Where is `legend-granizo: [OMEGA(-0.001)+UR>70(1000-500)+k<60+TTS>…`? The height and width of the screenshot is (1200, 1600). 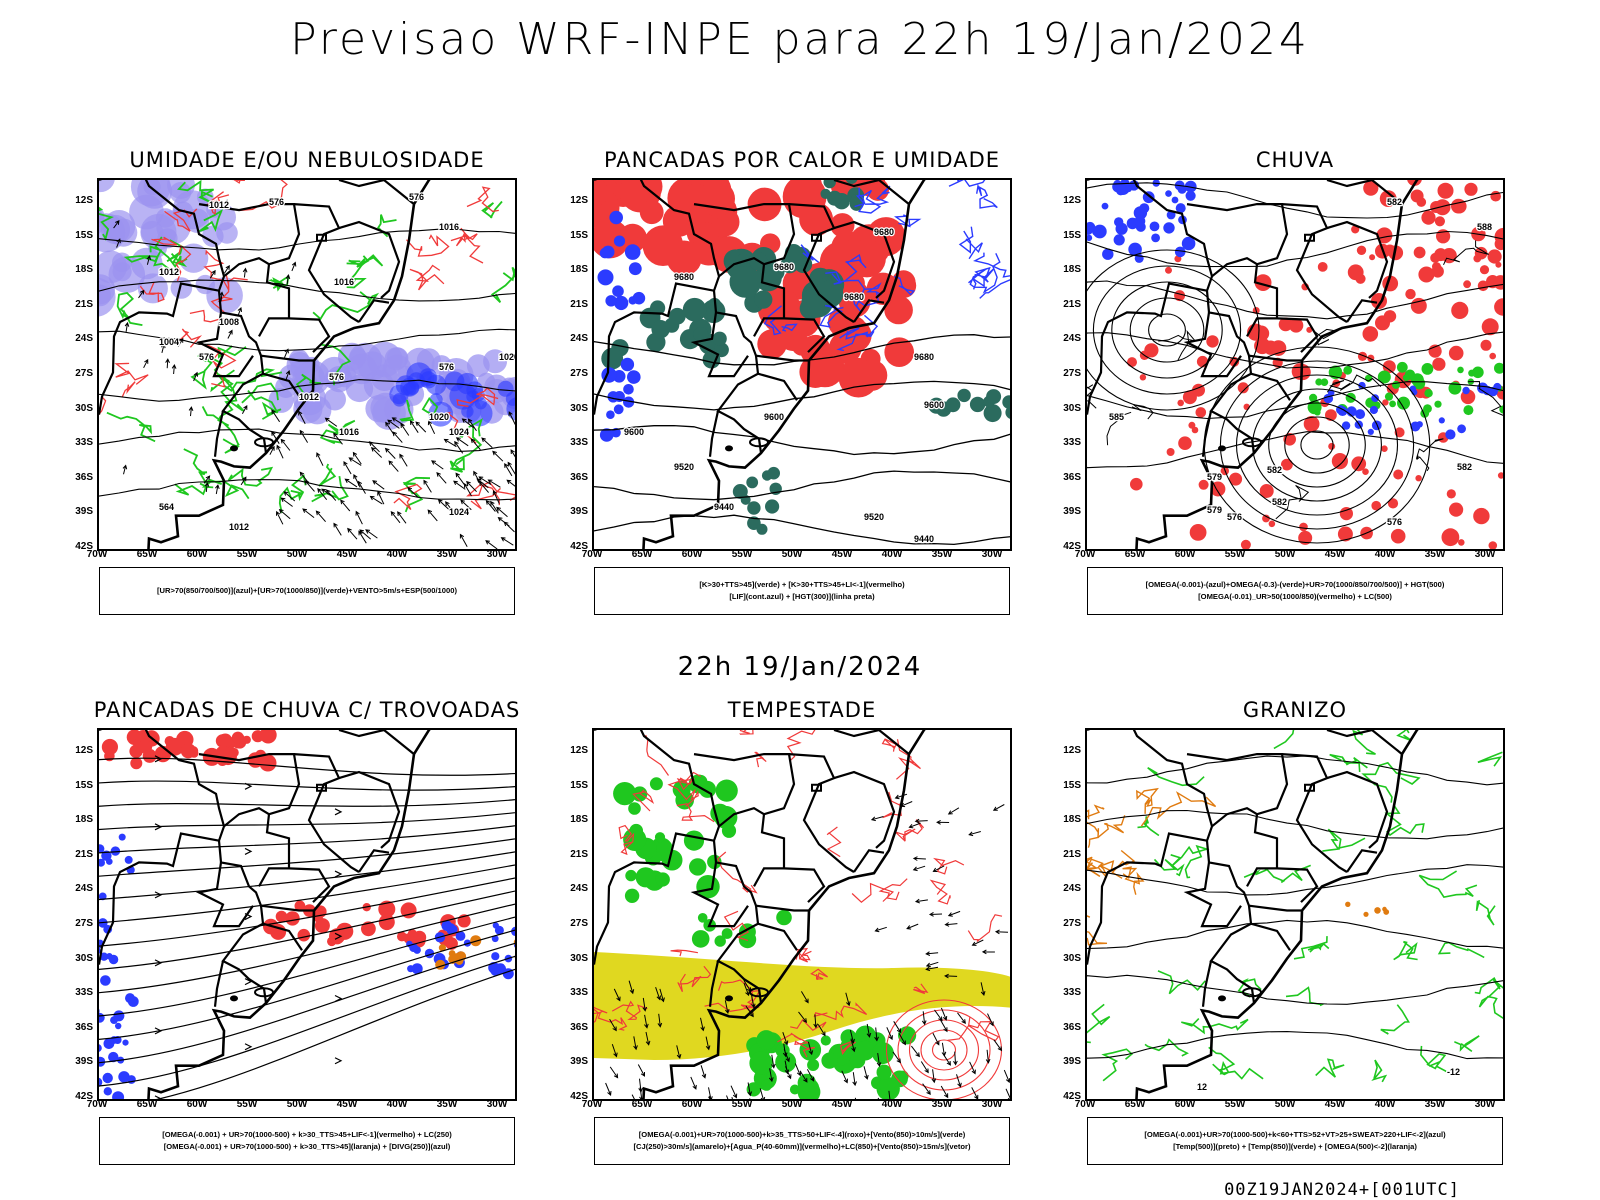
legend-granizo: [OMEGA(-0.001)+UR>70(1000-500)+k<60+TTS>… is located at coordinates (1295, 1141).